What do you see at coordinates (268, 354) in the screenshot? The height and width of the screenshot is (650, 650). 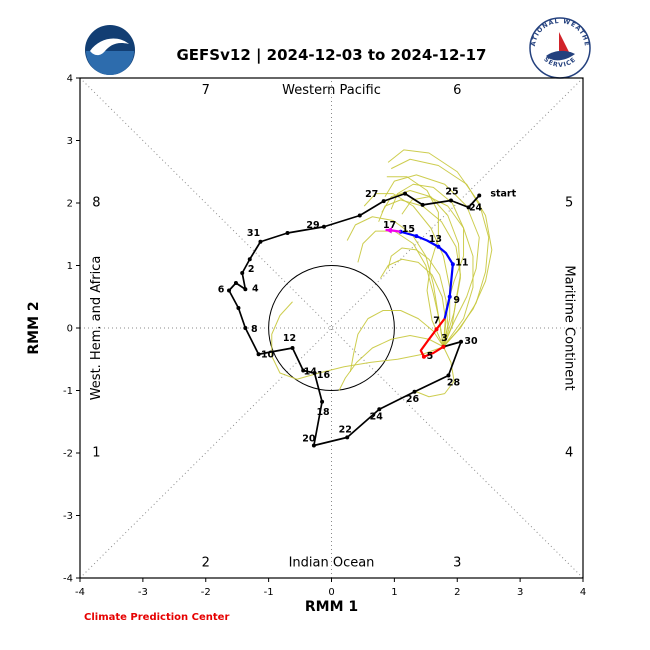 I see `observed-day-label: 10` at bounding box center [268, 354].